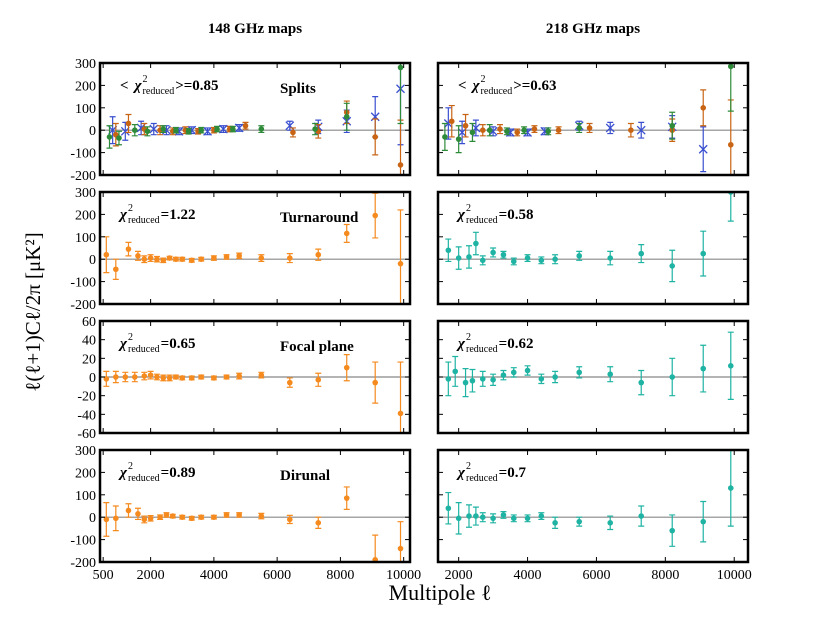 This screenshot has width=830, height=623. I want to click on panel, so click(255, 393).